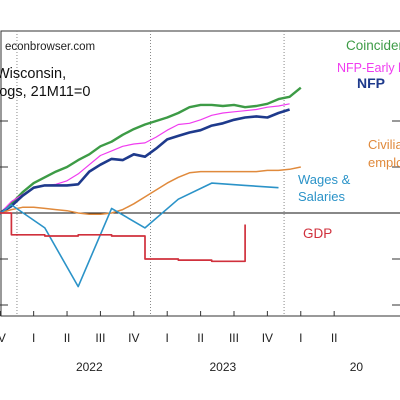 The width and height of the screenshot is (400, 400). I want to click on source-label: econbrowser.com, so click(50, 47).